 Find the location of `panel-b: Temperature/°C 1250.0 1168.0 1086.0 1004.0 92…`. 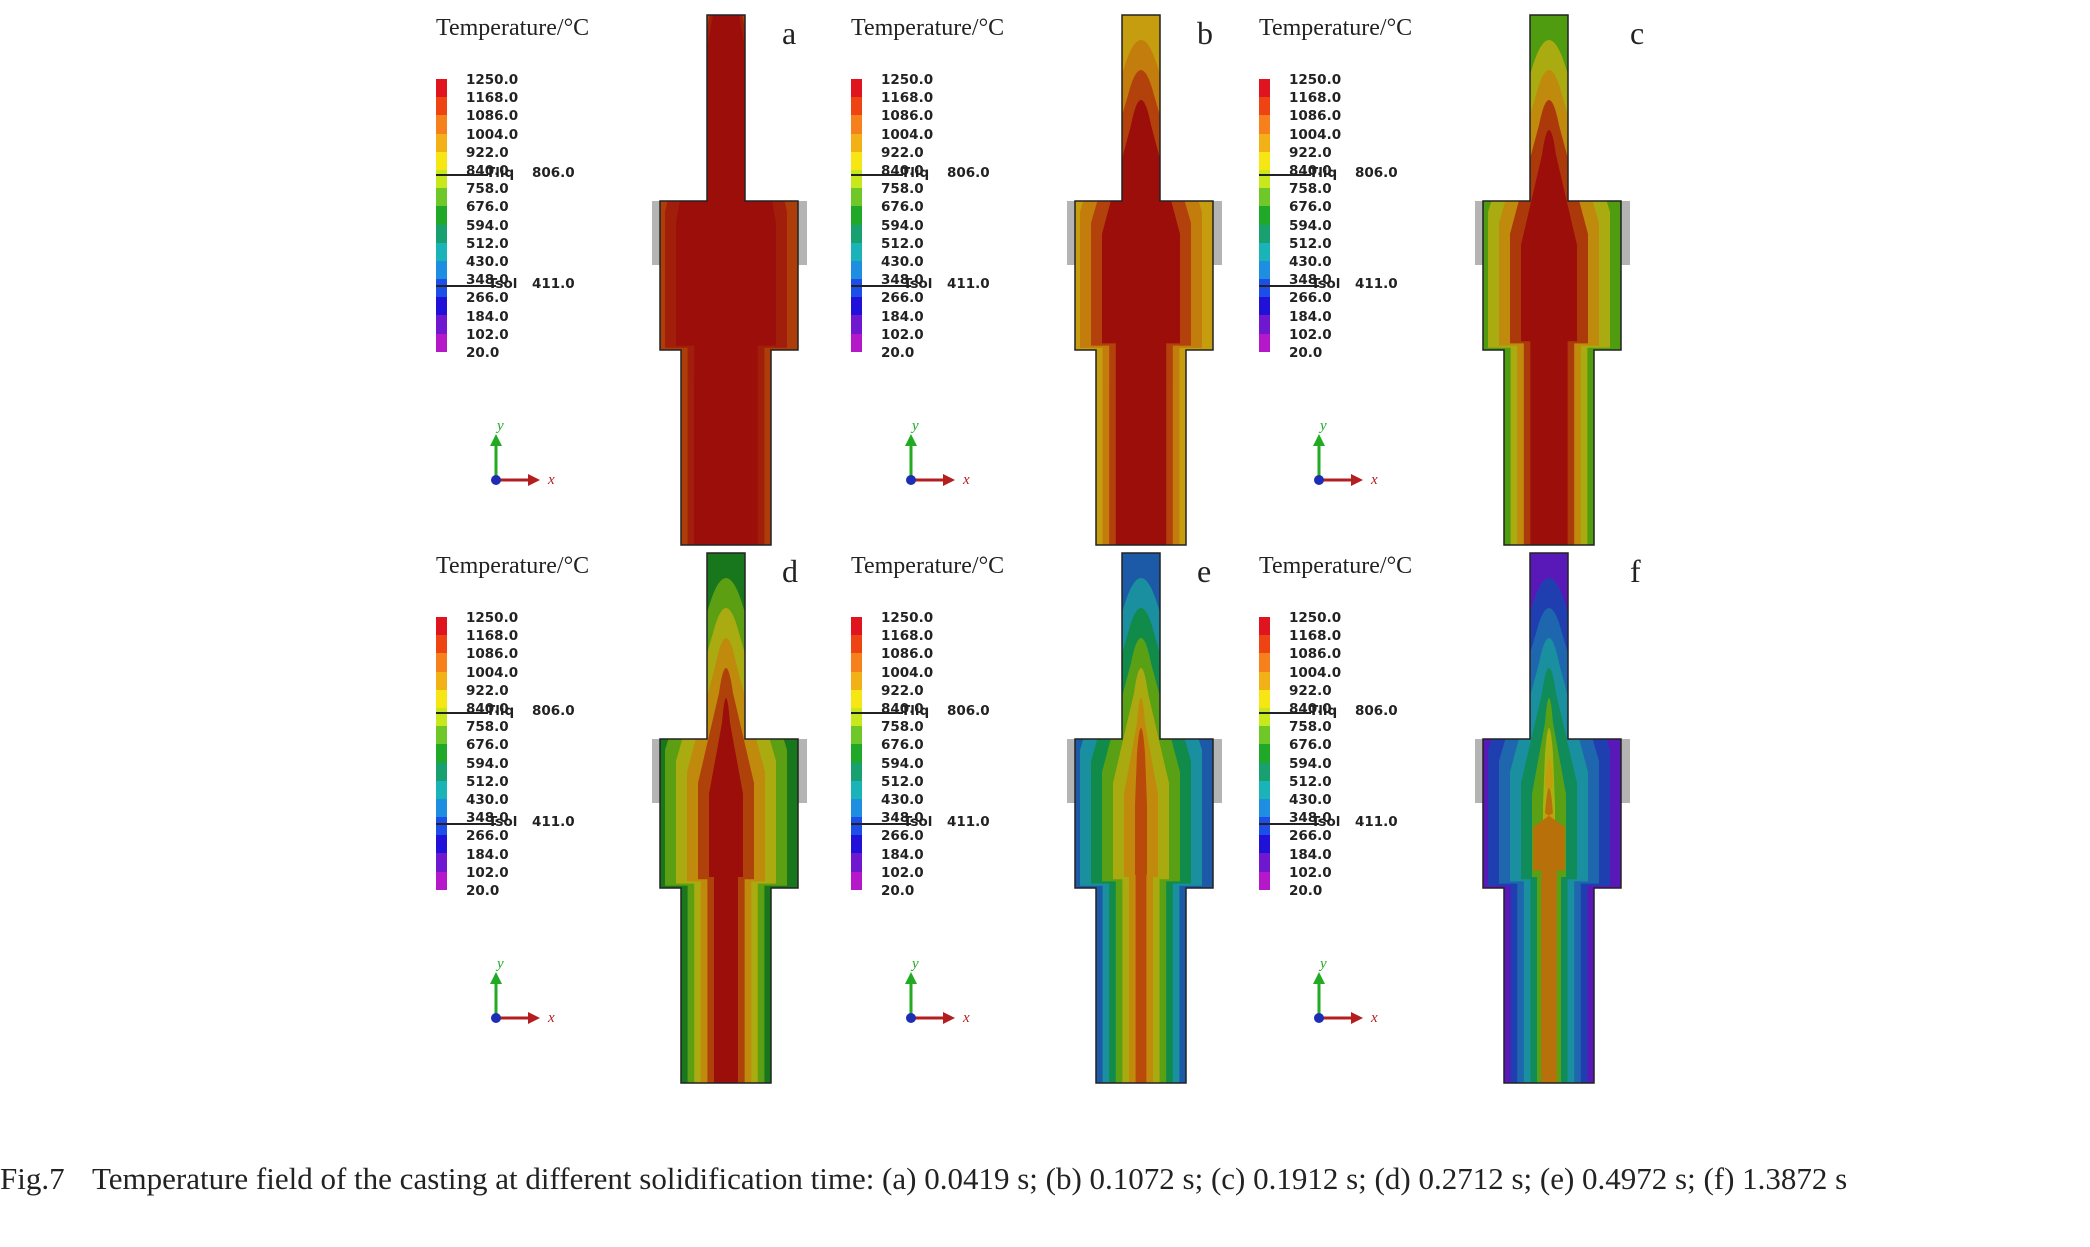

panel-b: Temperature/°C 1250.0 1168.0 1086.0 1004.0 92… is located at coordinates (1057, 282).